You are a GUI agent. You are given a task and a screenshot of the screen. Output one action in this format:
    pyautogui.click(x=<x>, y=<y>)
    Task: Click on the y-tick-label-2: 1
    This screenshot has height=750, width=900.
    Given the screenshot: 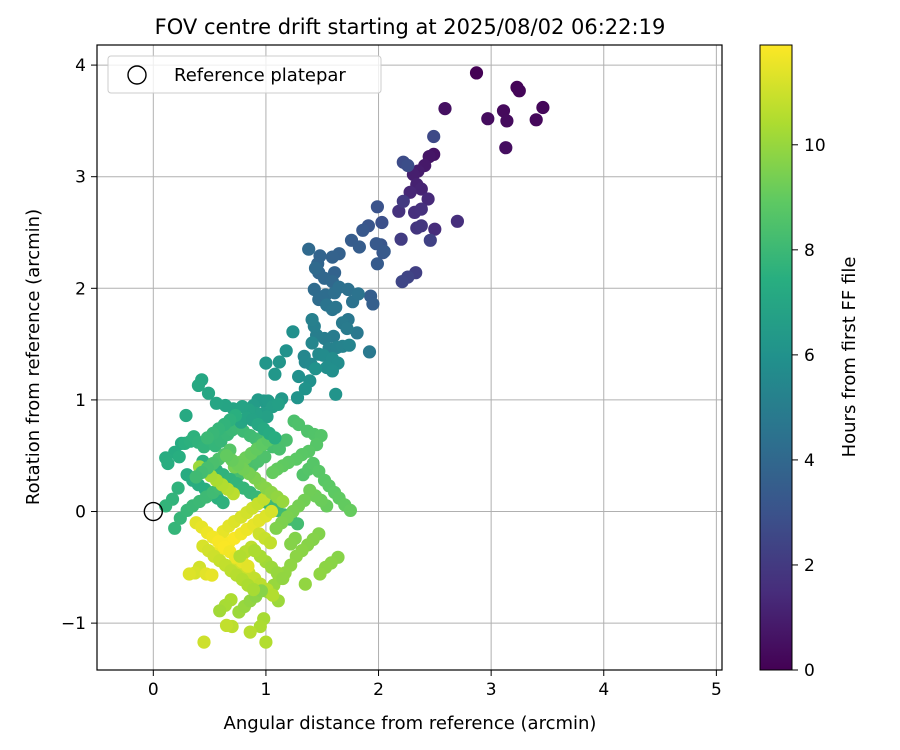 What is the action you would take?
    pyautogui.click(x=80, y=401)
    